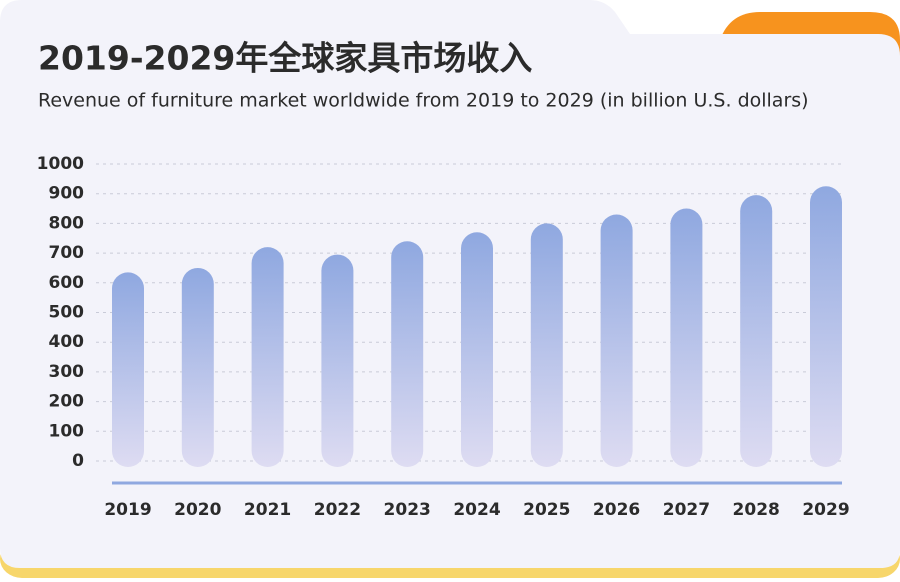 The width and height of the screenshot is (900, 582). What do you see at coordinates (407, 510) in the screenshot?
I see `x-tick-label: 2023` at bounding box center [407, 510].